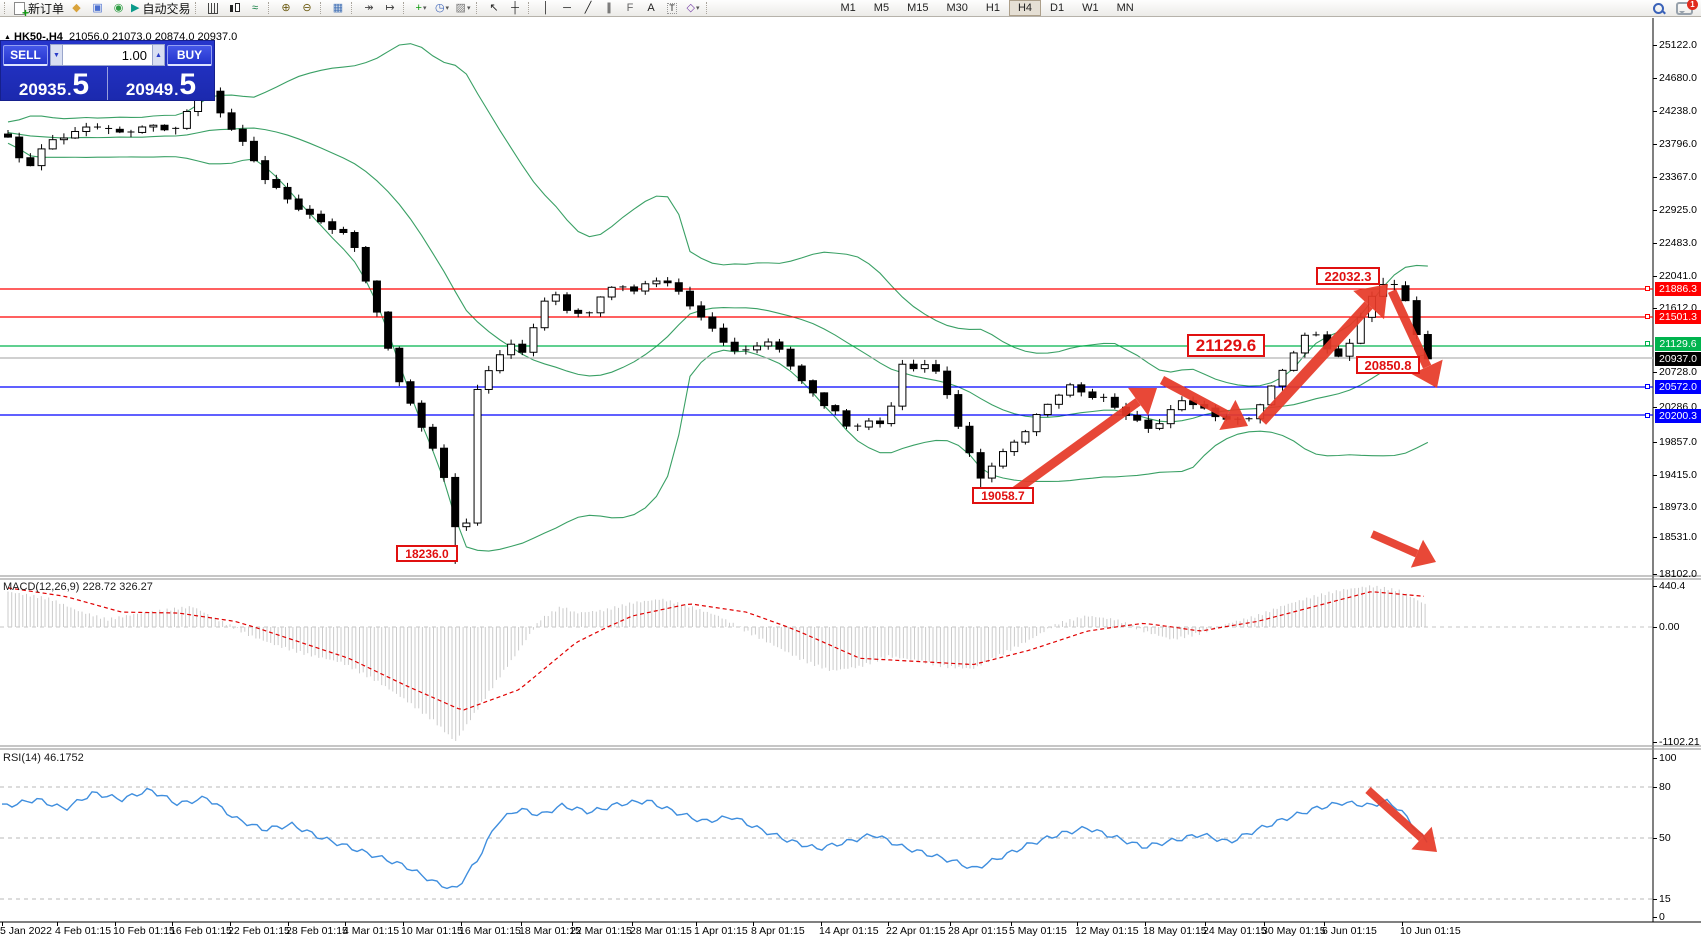  I want to click on metaeditor-icon: ◆, so click(76, 8).